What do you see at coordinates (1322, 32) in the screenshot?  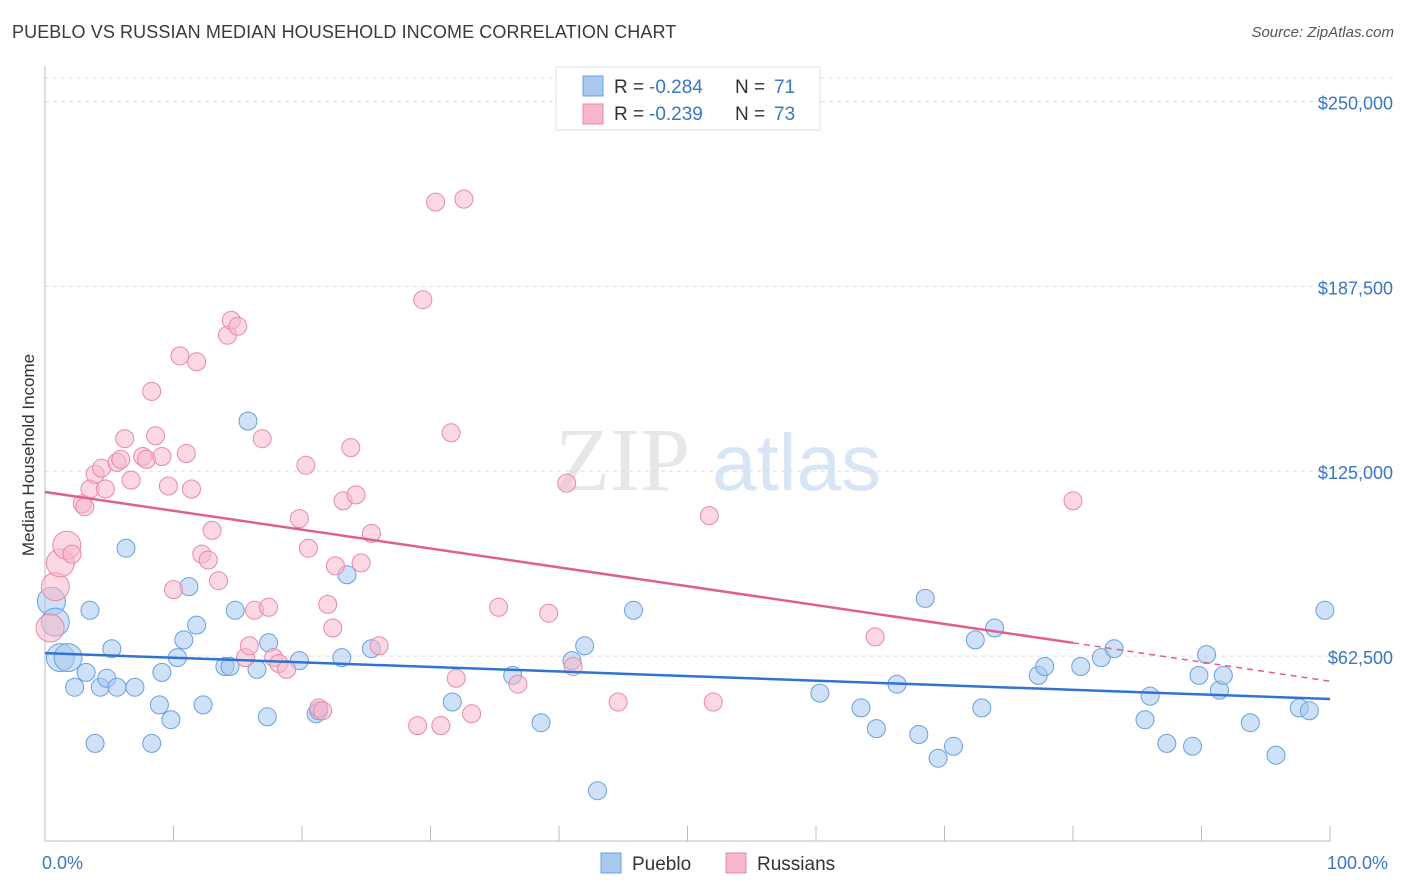 I see `chart-source: Source: ZipAtlas.com` at bounding box center [1322, 32].